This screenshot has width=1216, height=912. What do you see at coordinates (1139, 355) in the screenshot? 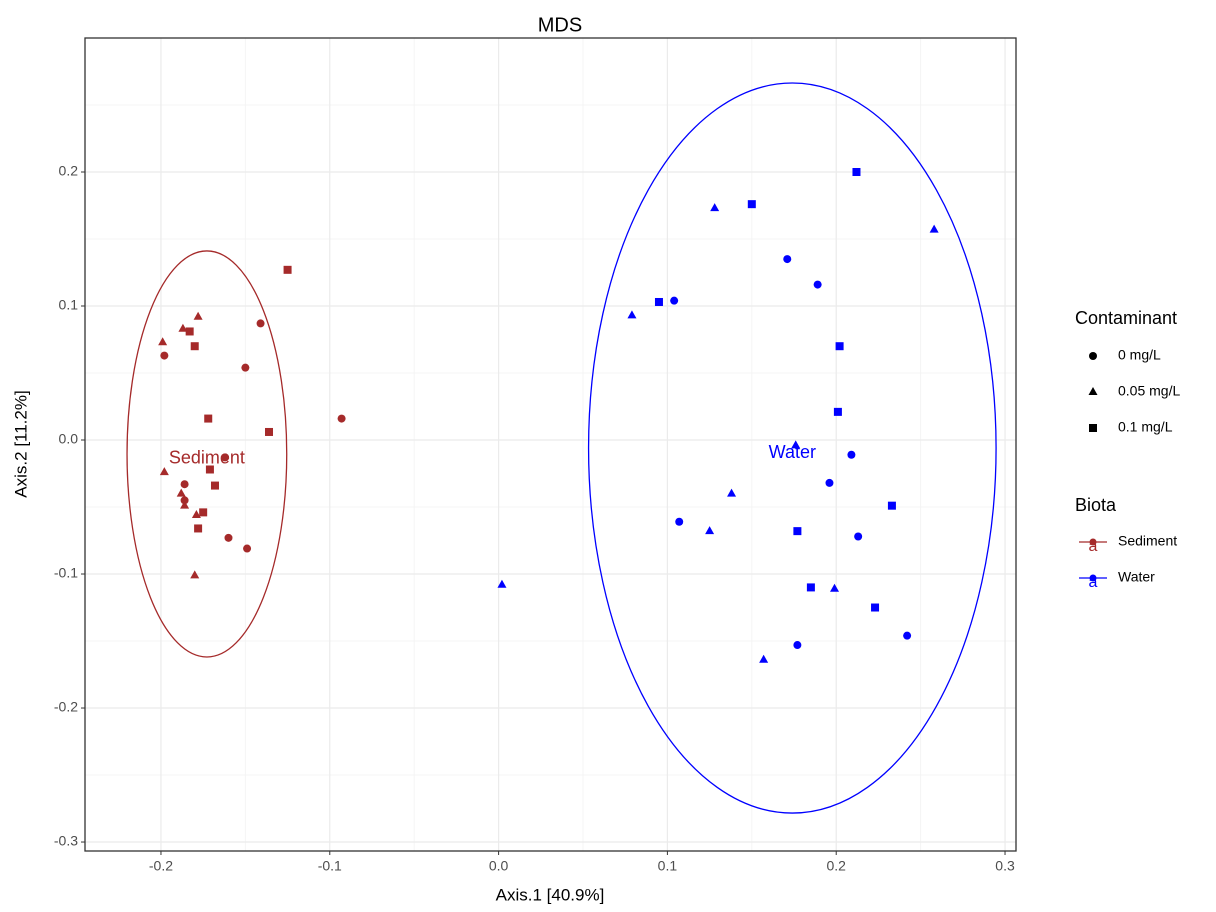
I see `legend-label: 0 mg/L` at bounding box center [1139, 355].